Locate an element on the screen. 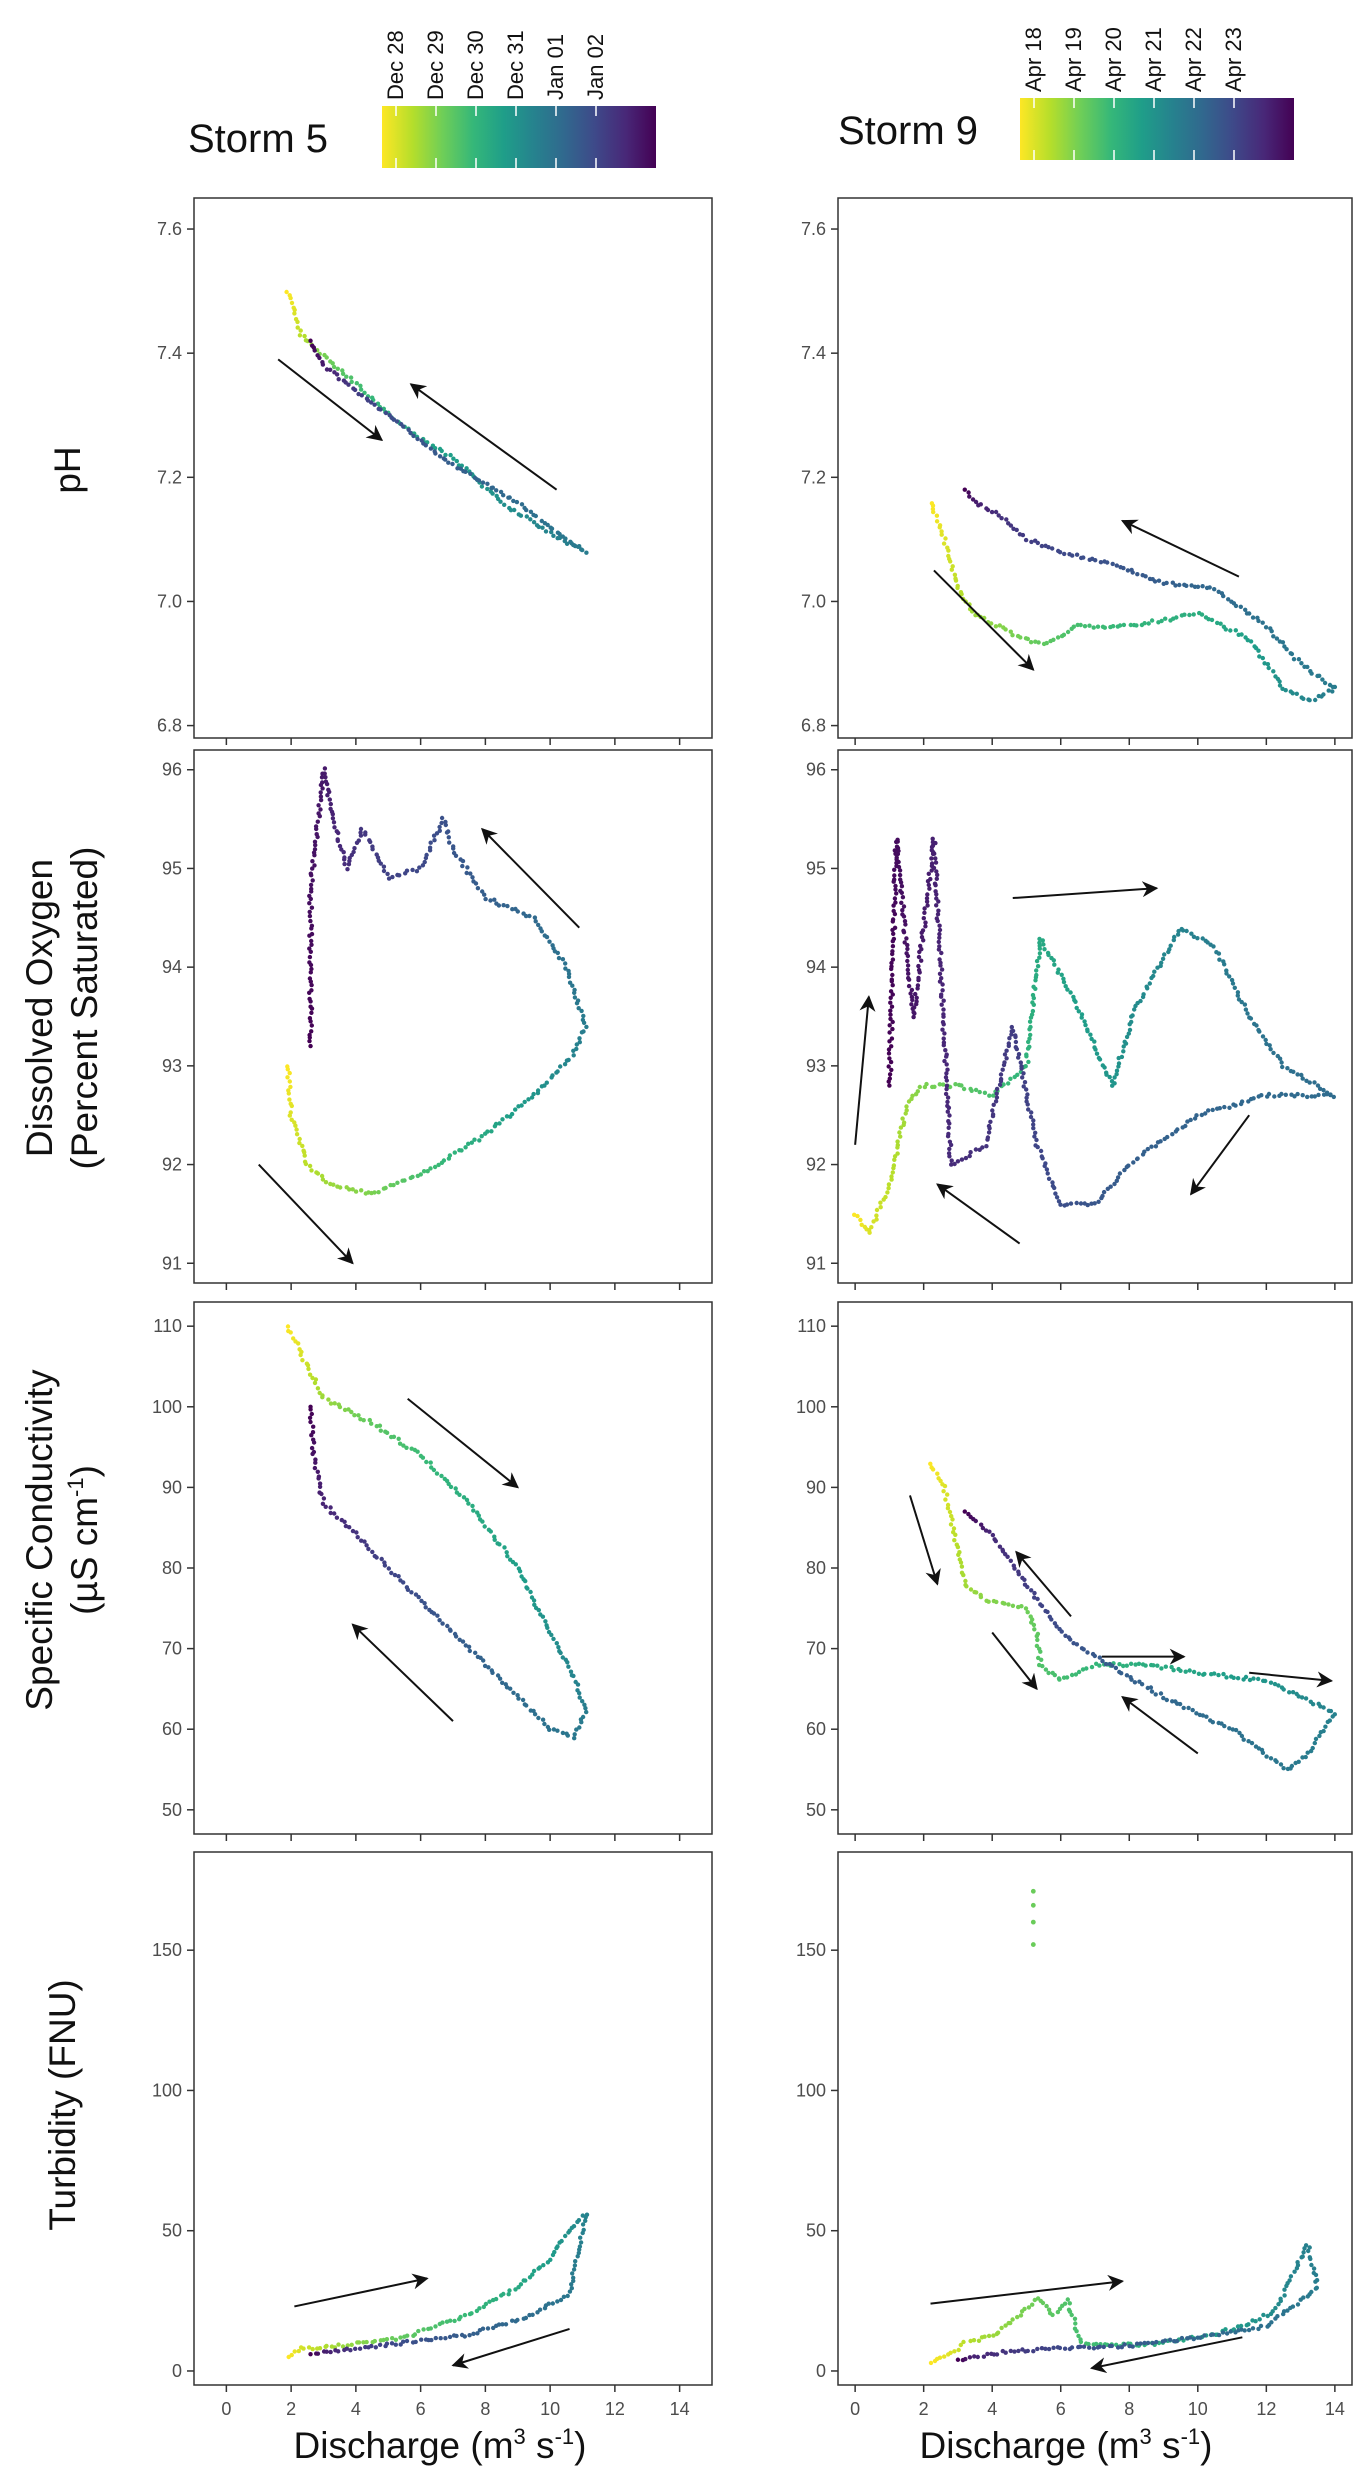  storm5-do-hysteresis-arrow is located at coordinates (530, 878).